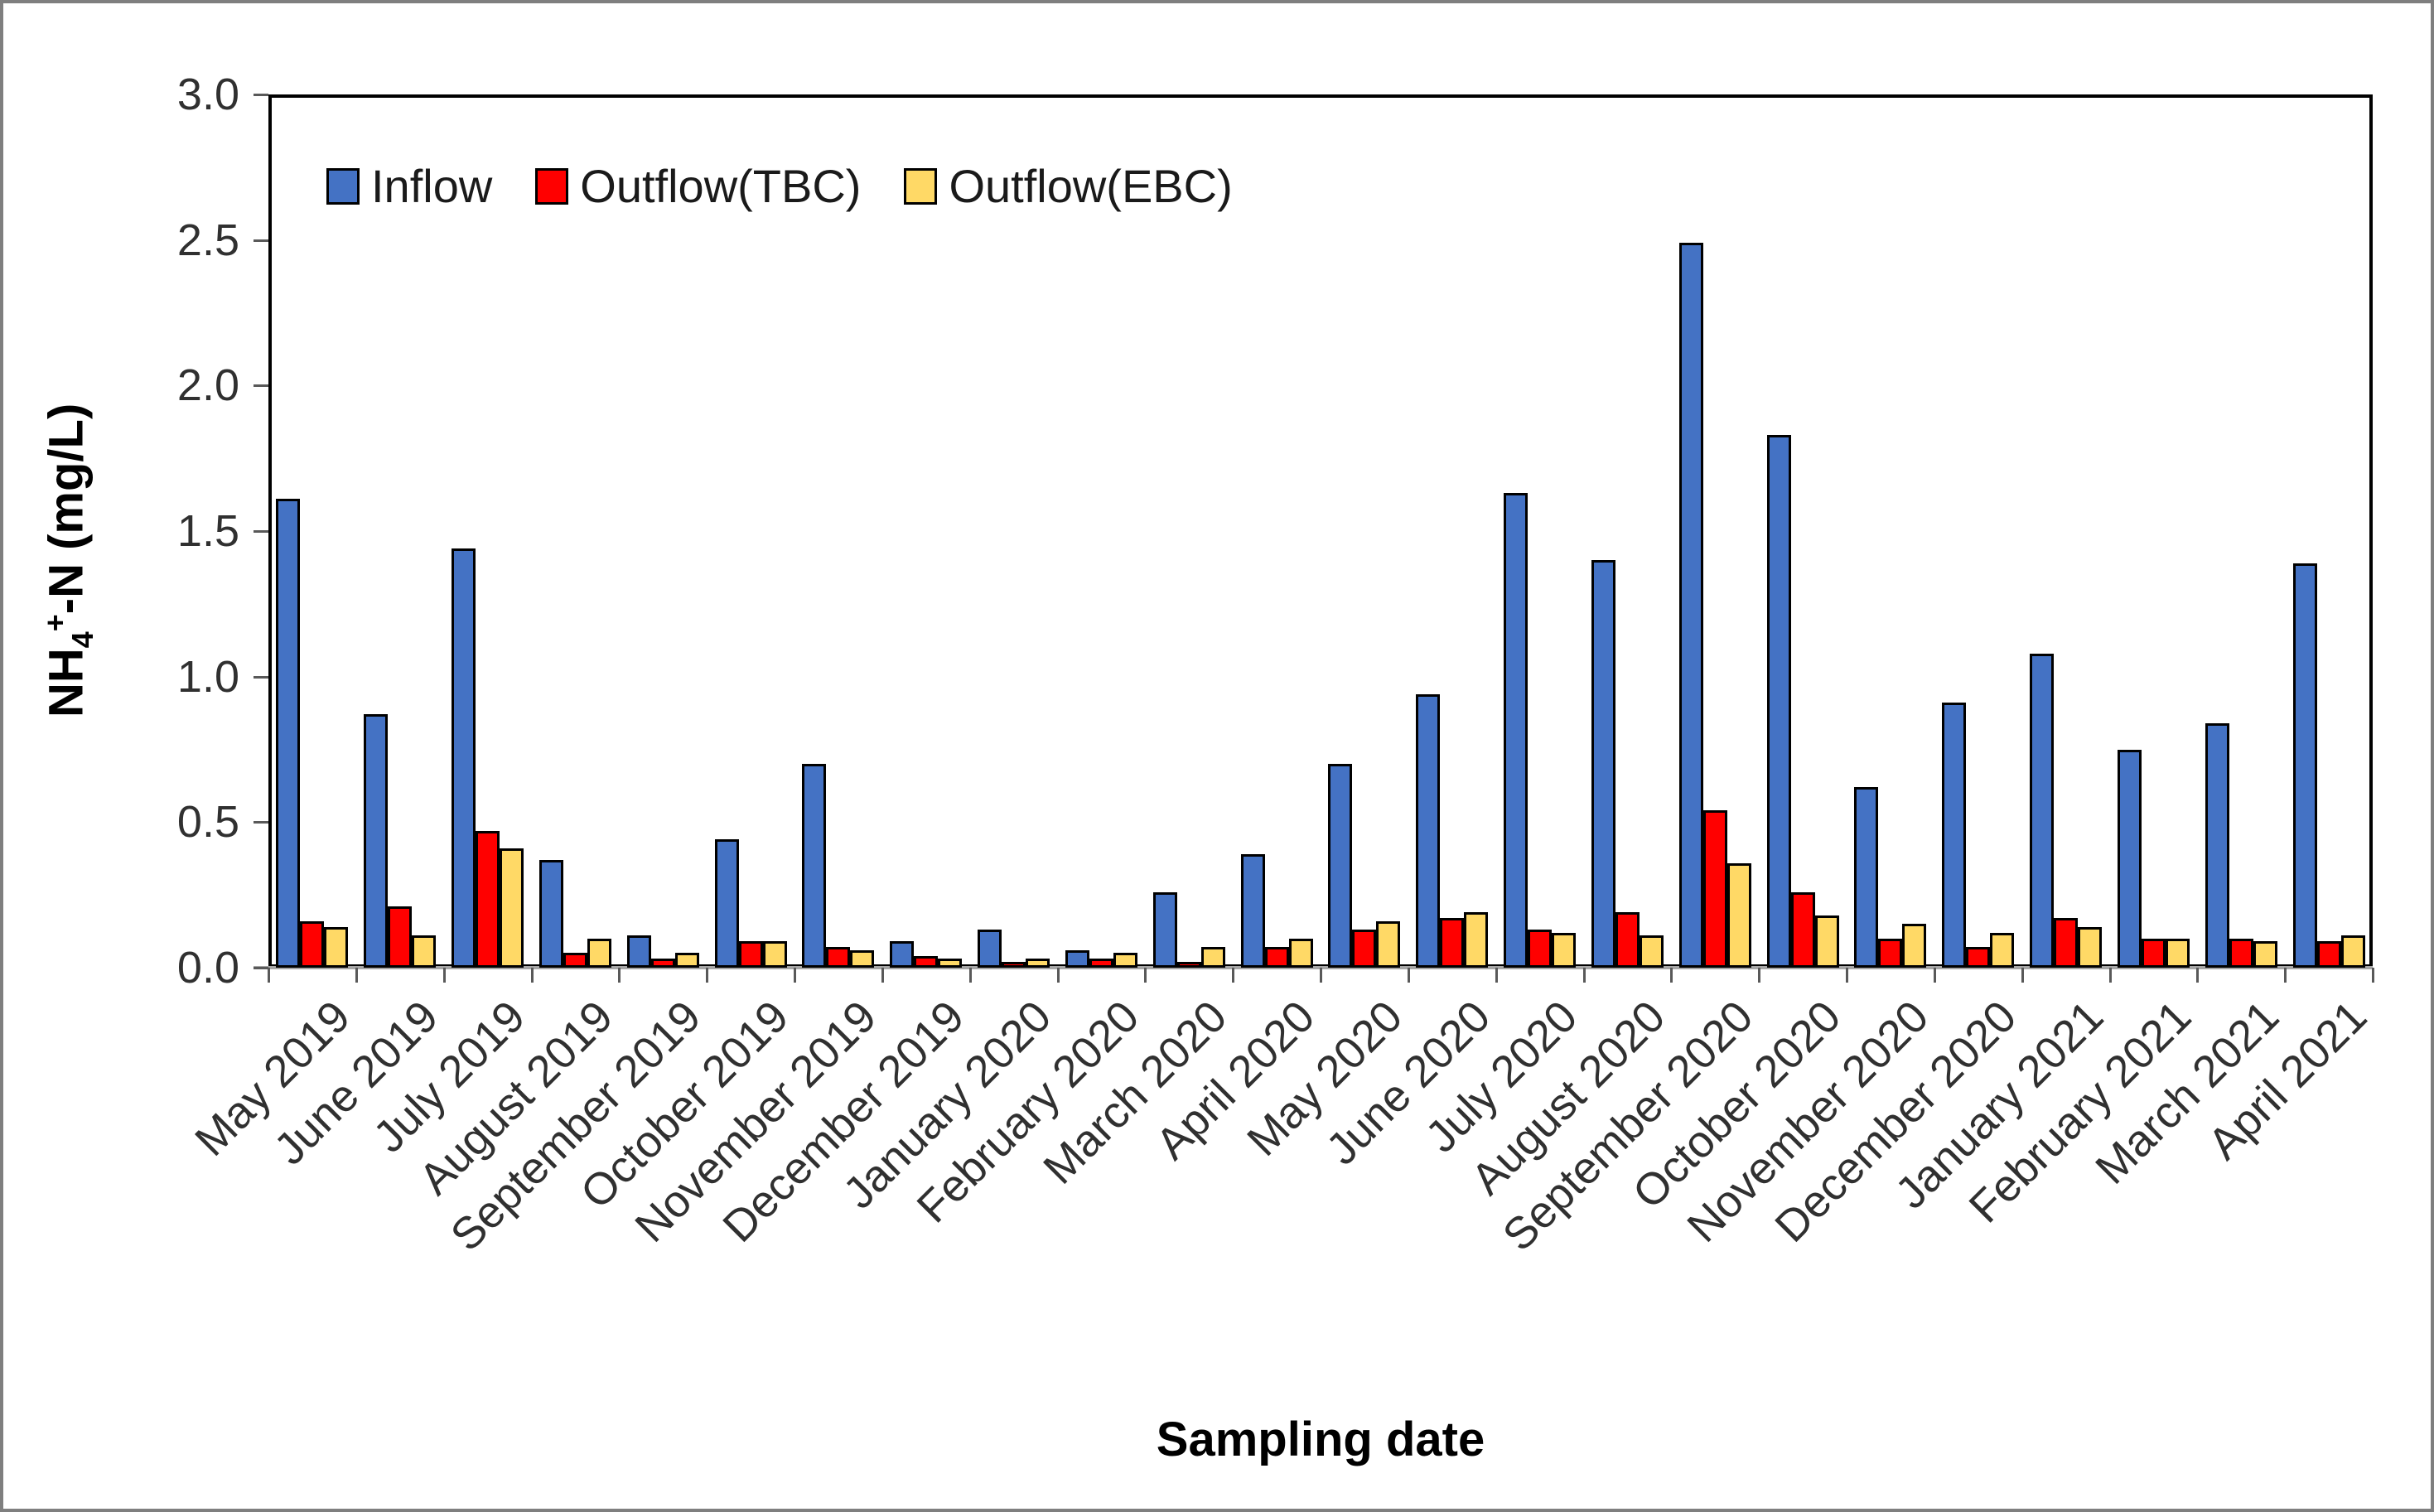 This screenshot has height=1512, width=2434. I want to click on y-axis-title: NH4+-N (mg/L), so click(69, 560).